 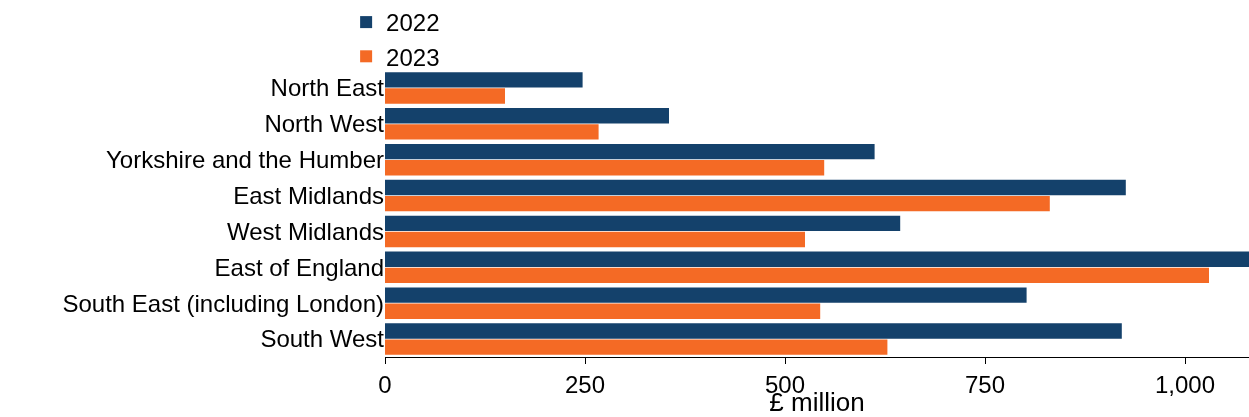 I want to click on x-tick-label: 750, so click(x=985, y=384).